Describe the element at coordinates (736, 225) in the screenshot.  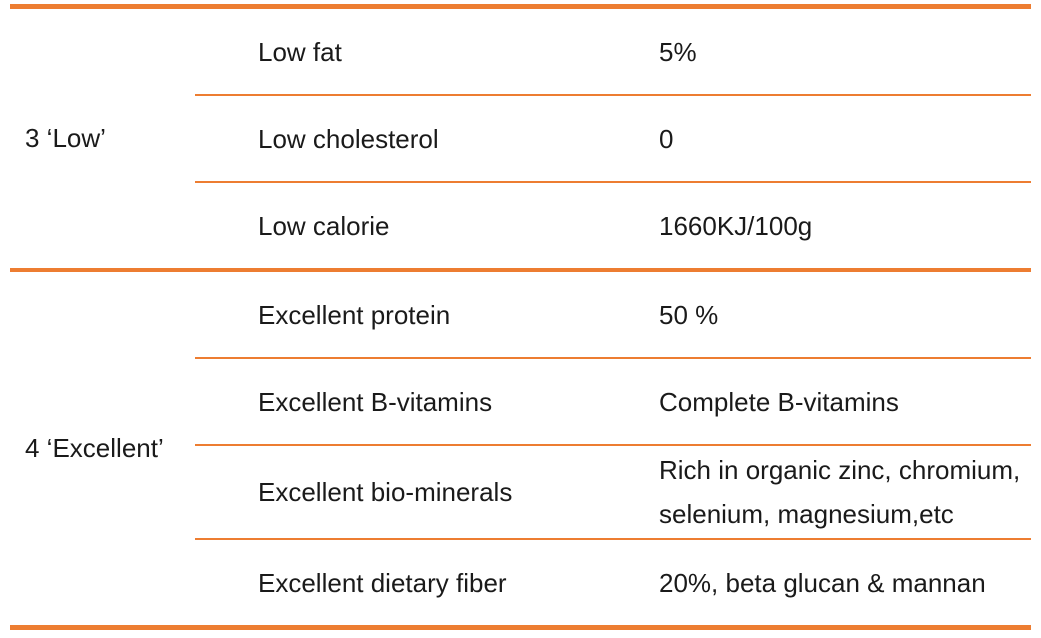
I see `claim-value: 1660KJ/100g` at that location.